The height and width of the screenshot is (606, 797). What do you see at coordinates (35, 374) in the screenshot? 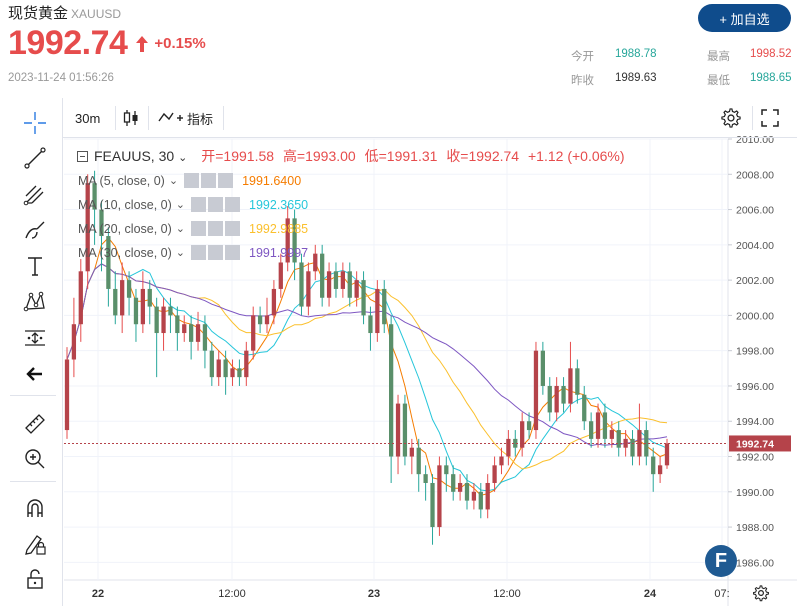
I see `back-arrow-icon` at bounding box center [35, 374].